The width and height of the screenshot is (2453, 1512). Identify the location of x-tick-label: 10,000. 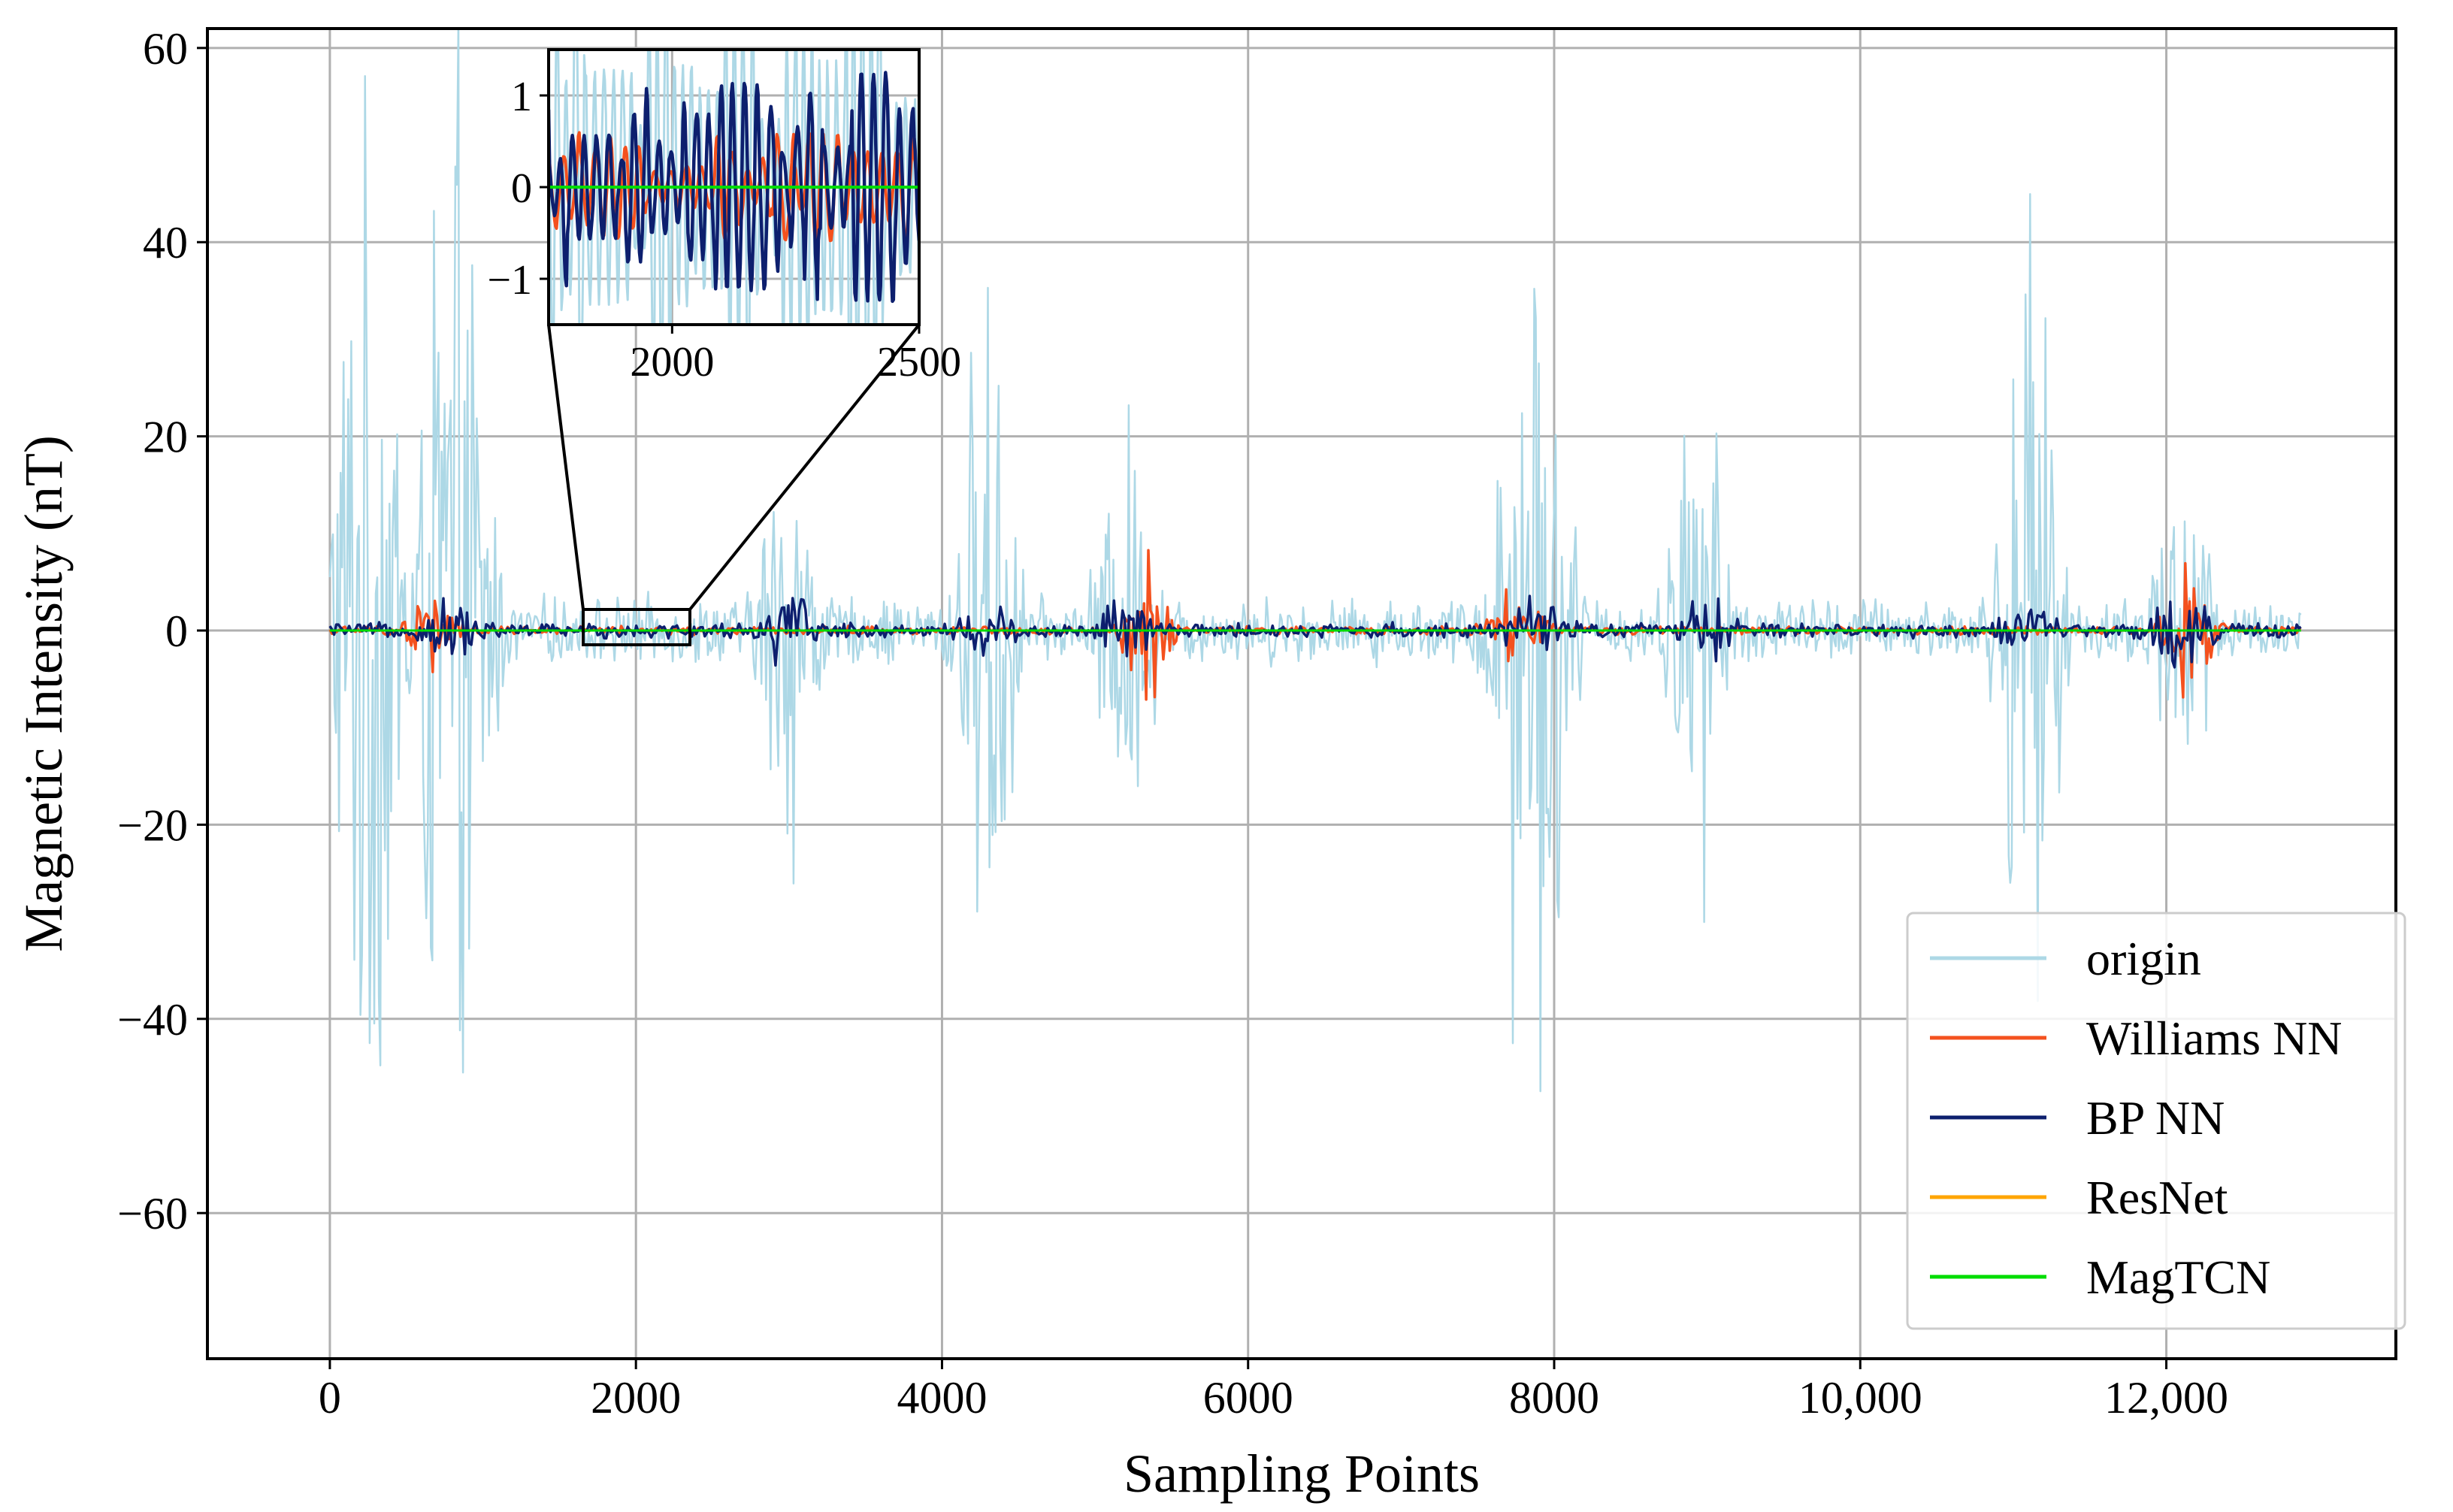
(1860, 1398).